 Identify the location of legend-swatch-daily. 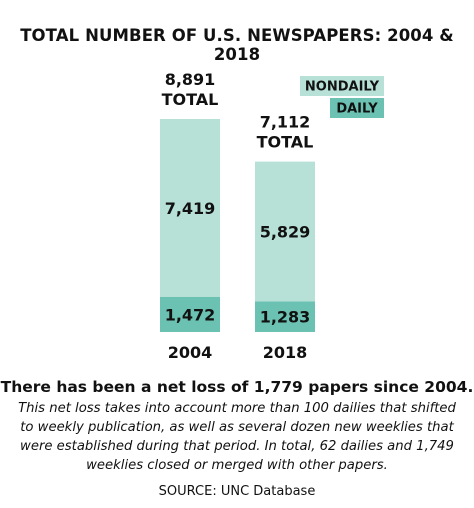
(357, 108).